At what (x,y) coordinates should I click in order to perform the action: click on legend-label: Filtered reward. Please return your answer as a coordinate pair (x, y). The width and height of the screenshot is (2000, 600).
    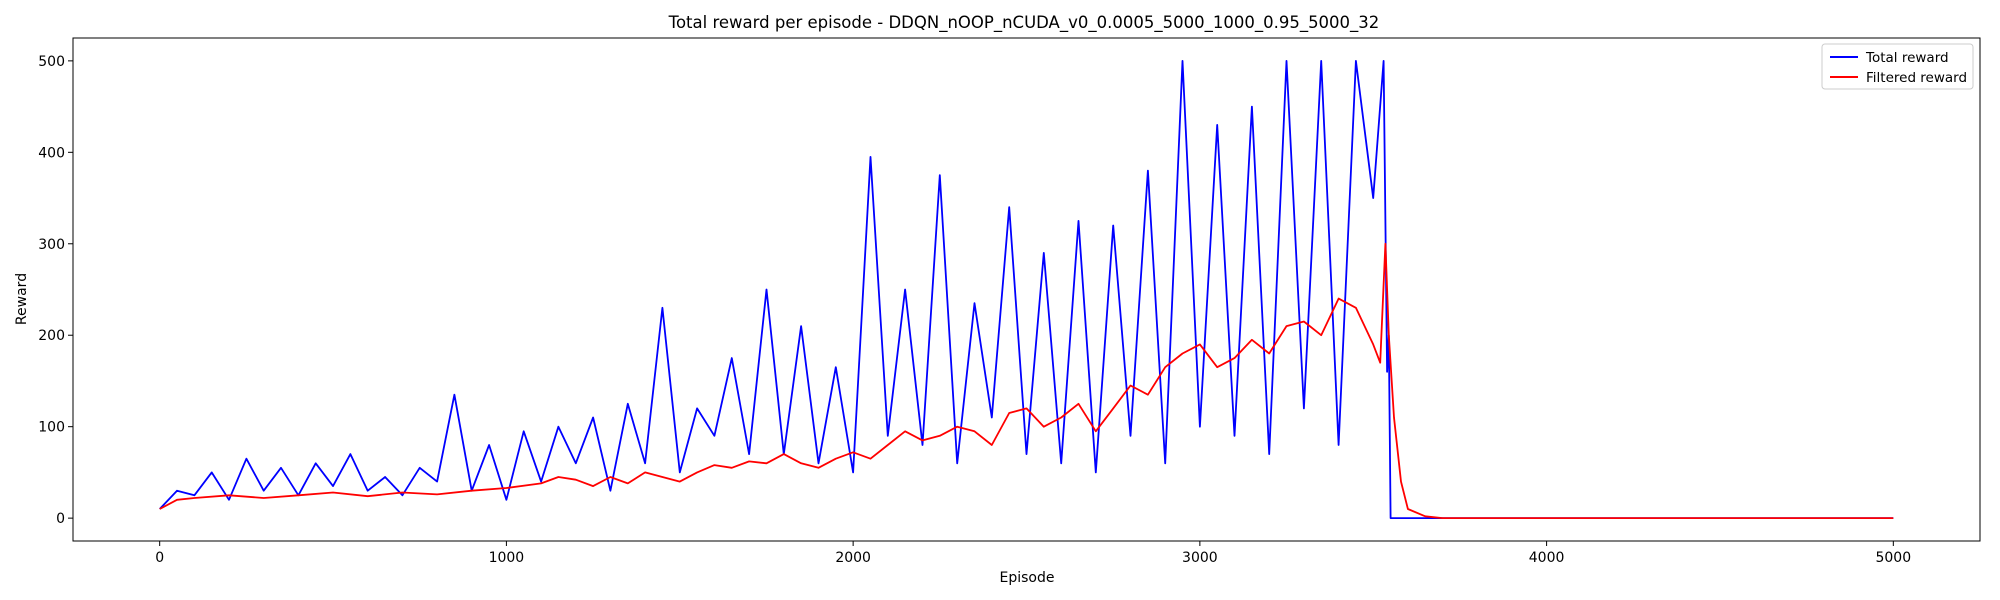
    Looking at the image, I should click on (1916, 78).